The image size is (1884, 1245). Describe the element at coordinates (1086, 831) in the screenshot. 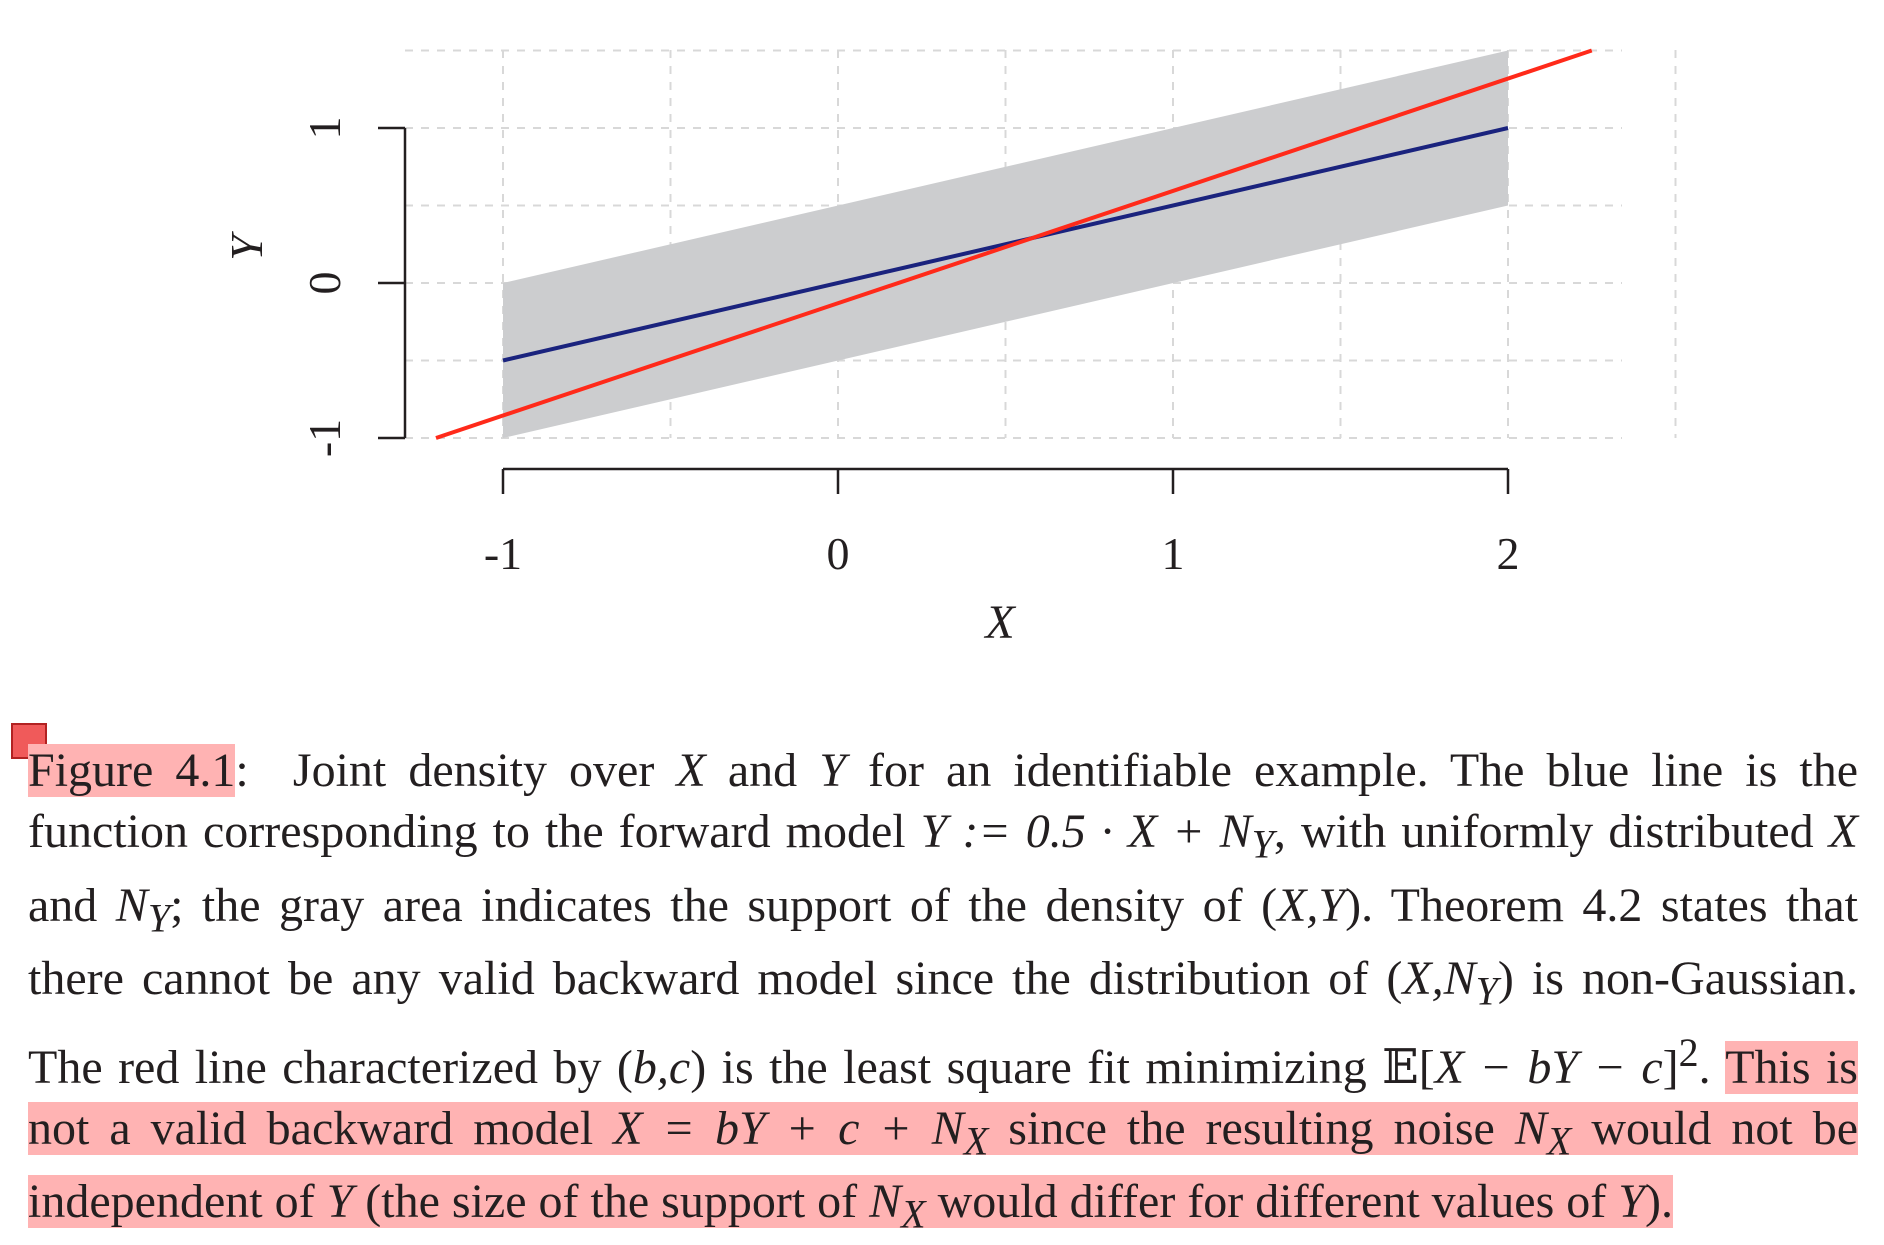

I see `forward-model-equation: Y := 0.5 · X + N` at that location.